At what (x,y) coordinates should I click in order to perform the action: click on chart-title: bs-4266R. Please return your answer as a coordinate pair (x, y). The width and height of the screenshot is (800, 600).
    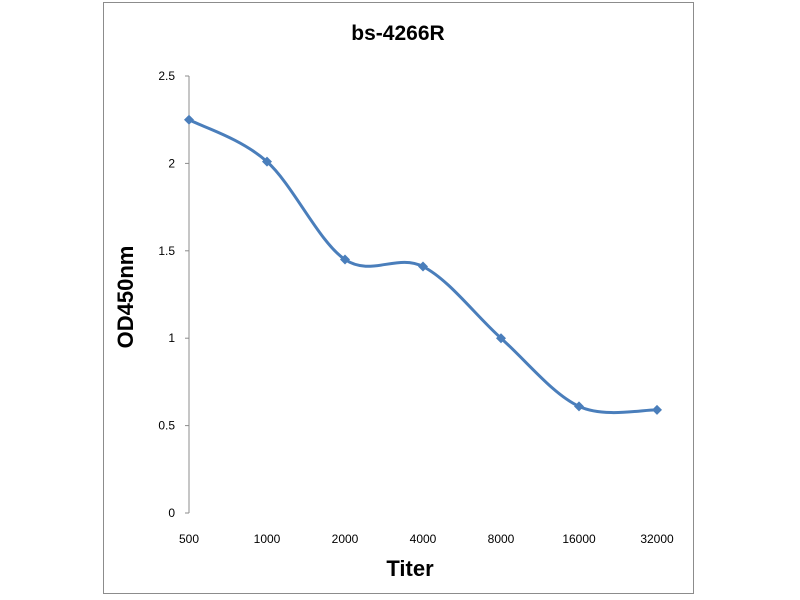
    Looking at the image, I should click on (397, 33).